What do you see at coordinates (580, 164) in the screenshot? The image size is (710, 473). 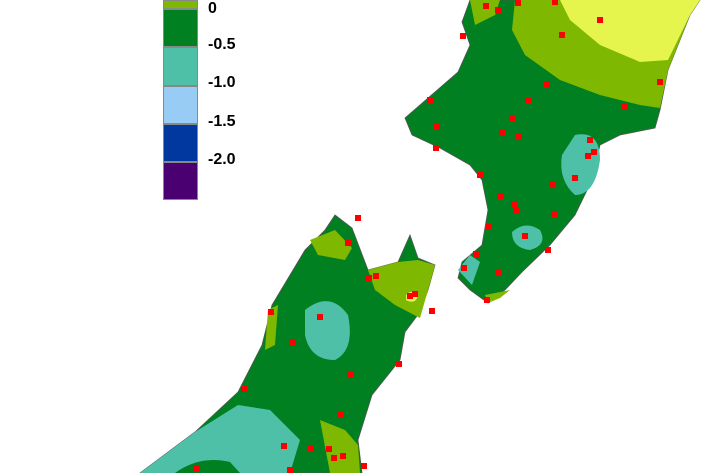 I see `hawkes-bay-teal` at bounding box center [580, 164].